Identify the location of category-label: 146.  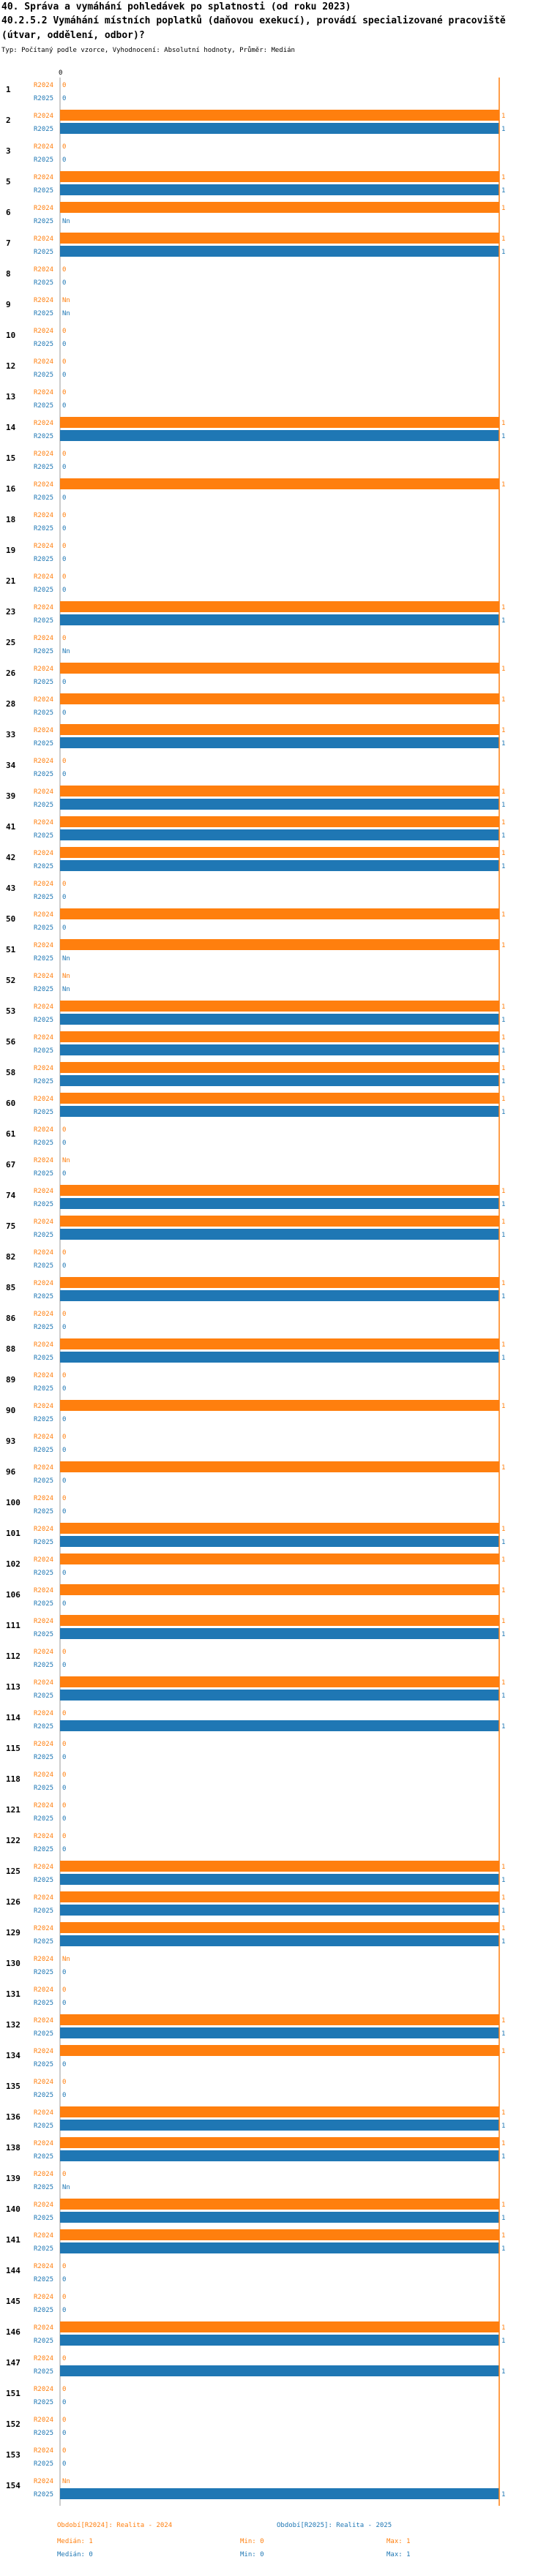
(13, 2332).